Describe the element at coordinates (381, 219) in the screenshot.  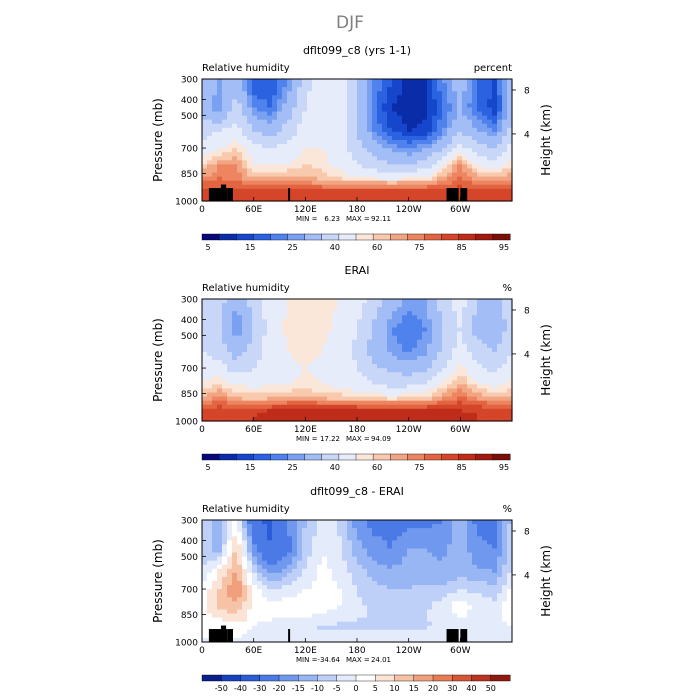
I see `max-value: 92.11` at that location.